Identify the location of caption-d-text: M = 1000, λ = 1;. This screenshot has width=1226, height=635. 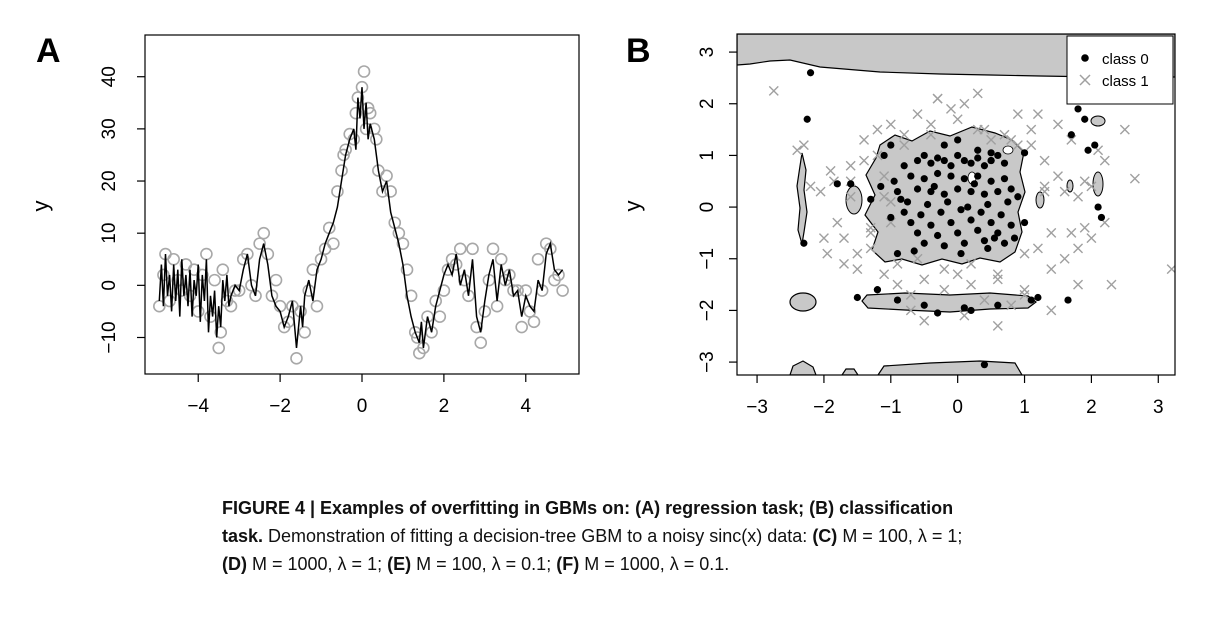
(315, 564).